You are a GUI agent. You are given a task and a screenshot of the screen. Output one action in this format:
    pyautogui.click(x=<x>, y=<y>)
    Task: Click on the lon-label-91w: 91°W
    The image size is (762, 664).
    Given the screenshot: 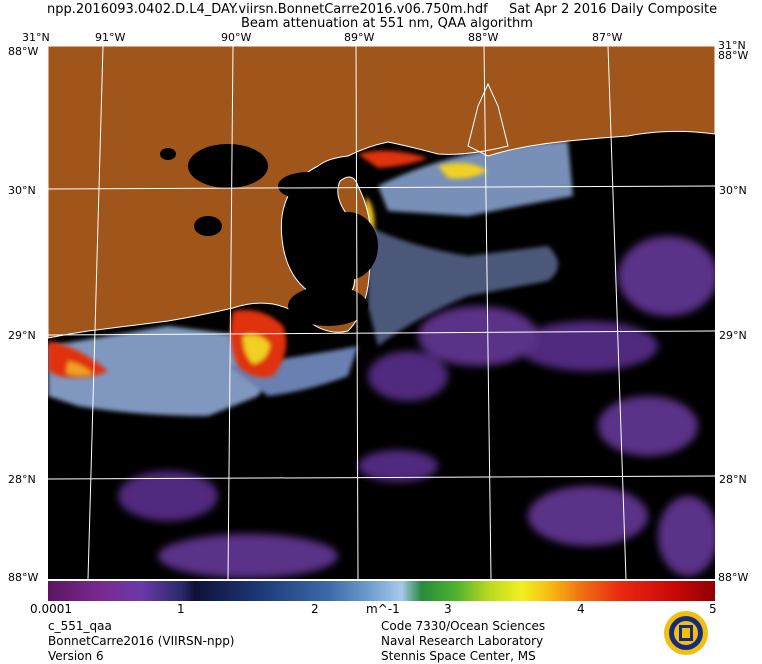 What is the action you would take?
    pyautogui.click(x=110, y=37)
    